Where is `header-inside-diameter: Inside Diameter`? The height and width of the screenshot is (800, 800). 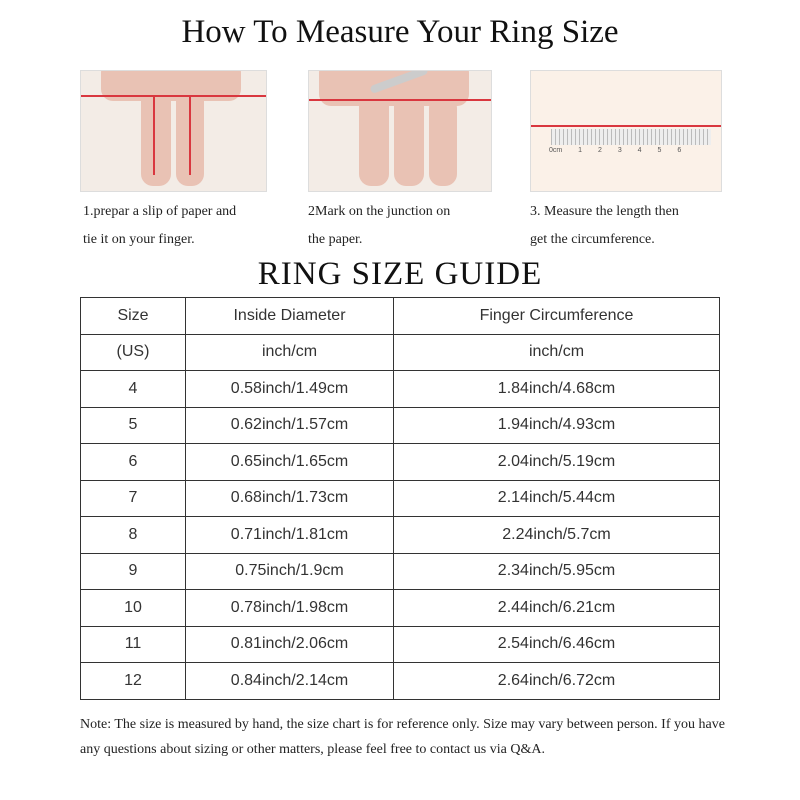 header-inside-diameter: Inside Diameter is located at coordinates (289, 316).